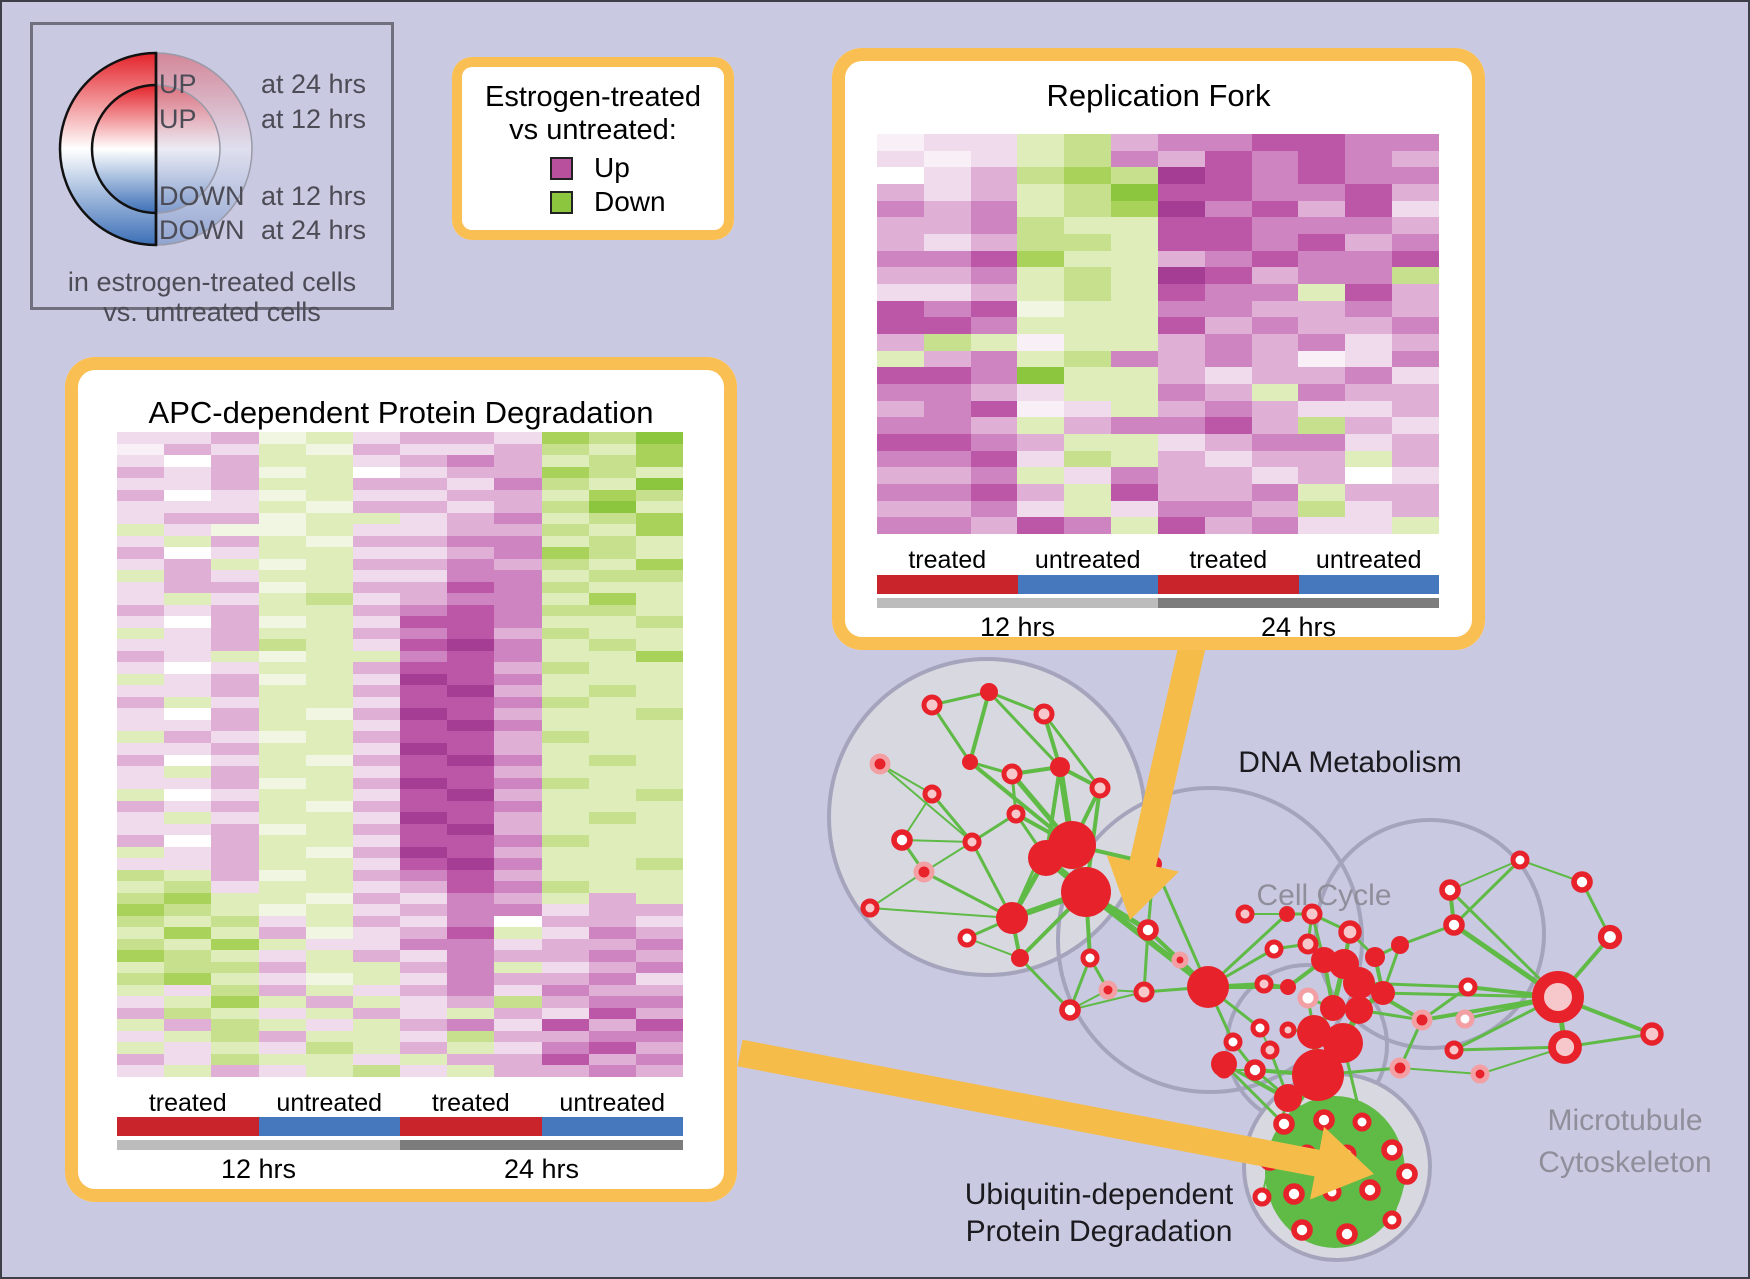  What do you see at coordinates (470, 1103) in the screenshot?
I see `condition-label: treated` at bounding box center [470, 1103].